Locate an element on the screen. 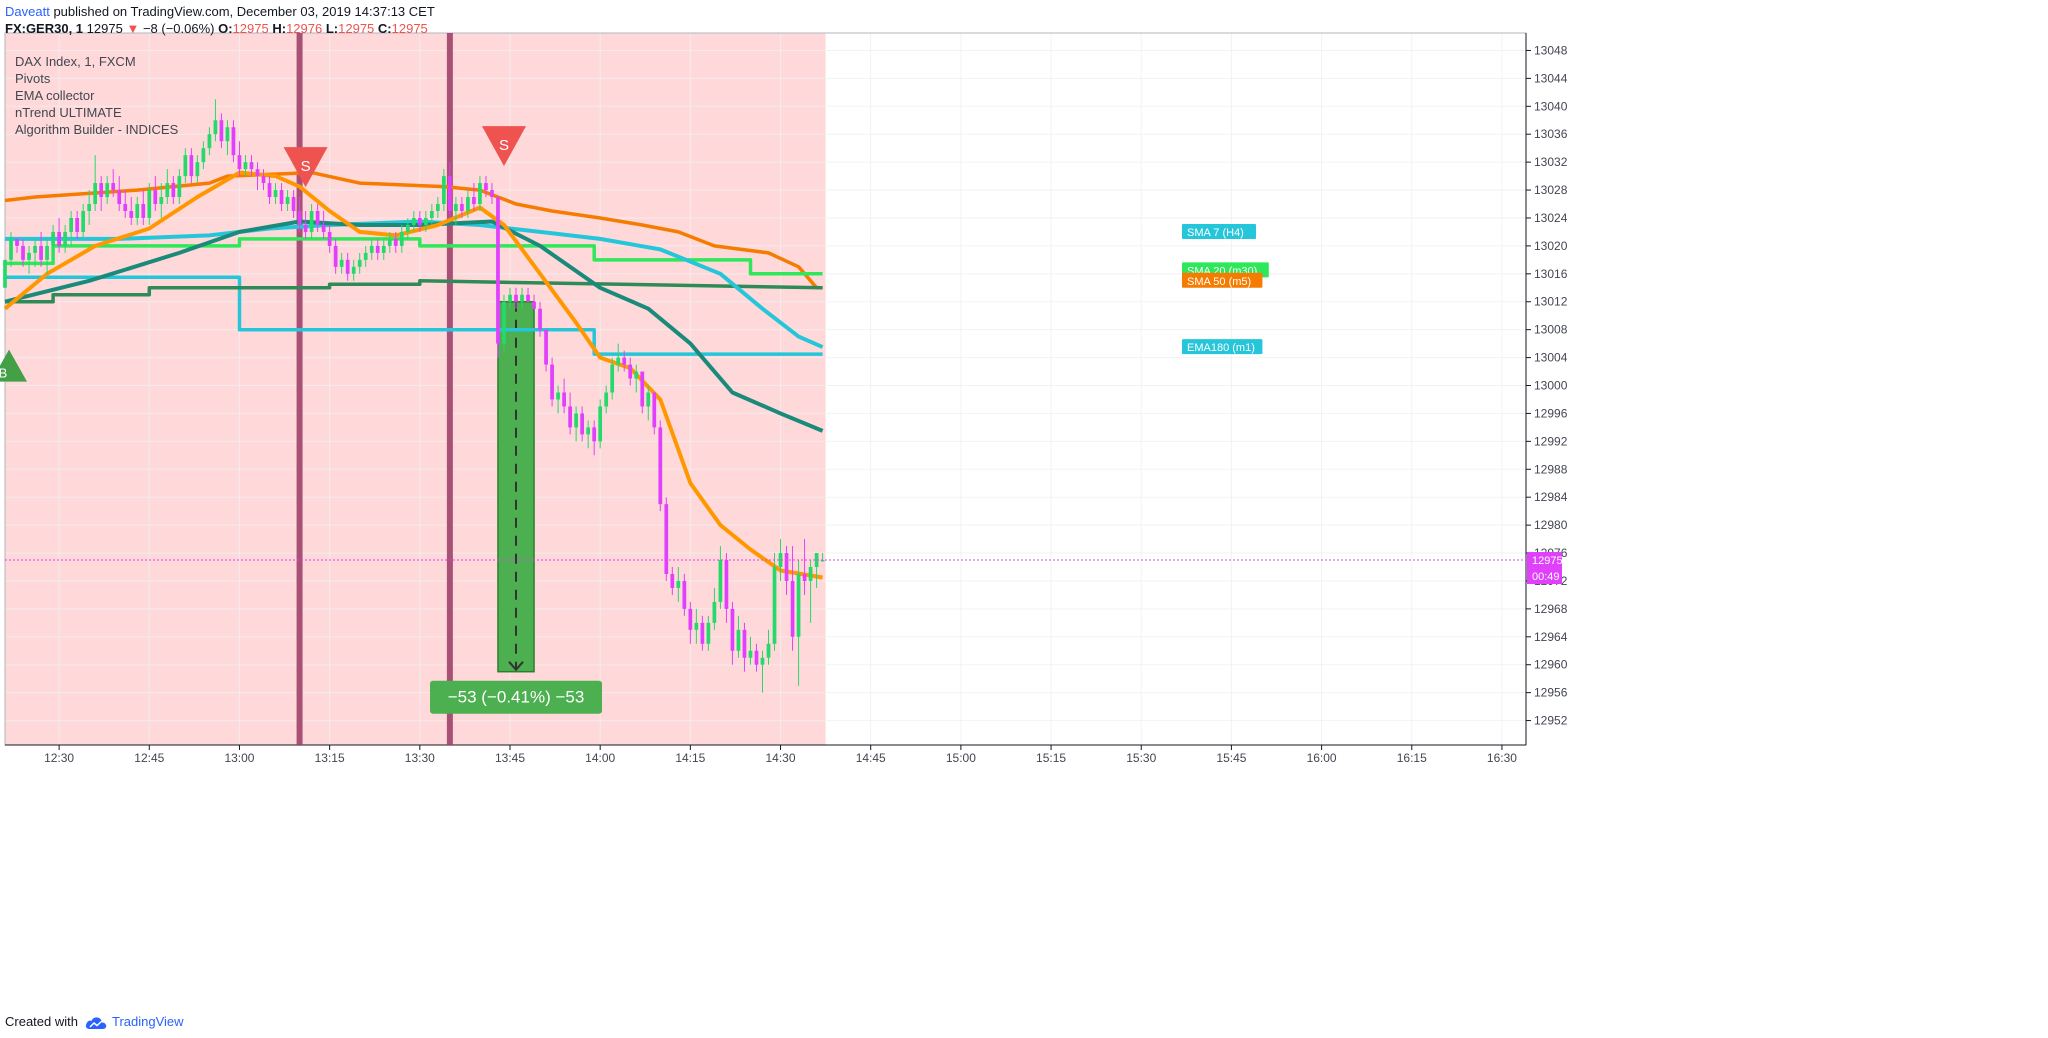 The height and width of the screenshot is (1038, 2048). x-tick-label: 12:30 is located at coordinates (59, 758).